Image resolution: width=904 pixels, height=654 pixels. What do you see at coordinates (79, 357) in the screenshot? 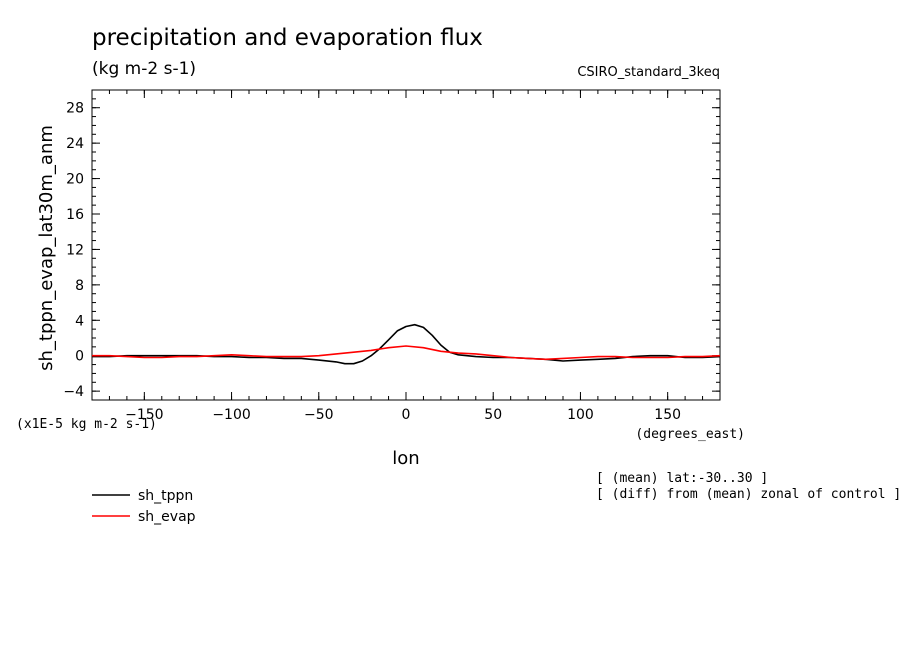
I see `y-tick-label: 0` at bounding box center [79, 357].